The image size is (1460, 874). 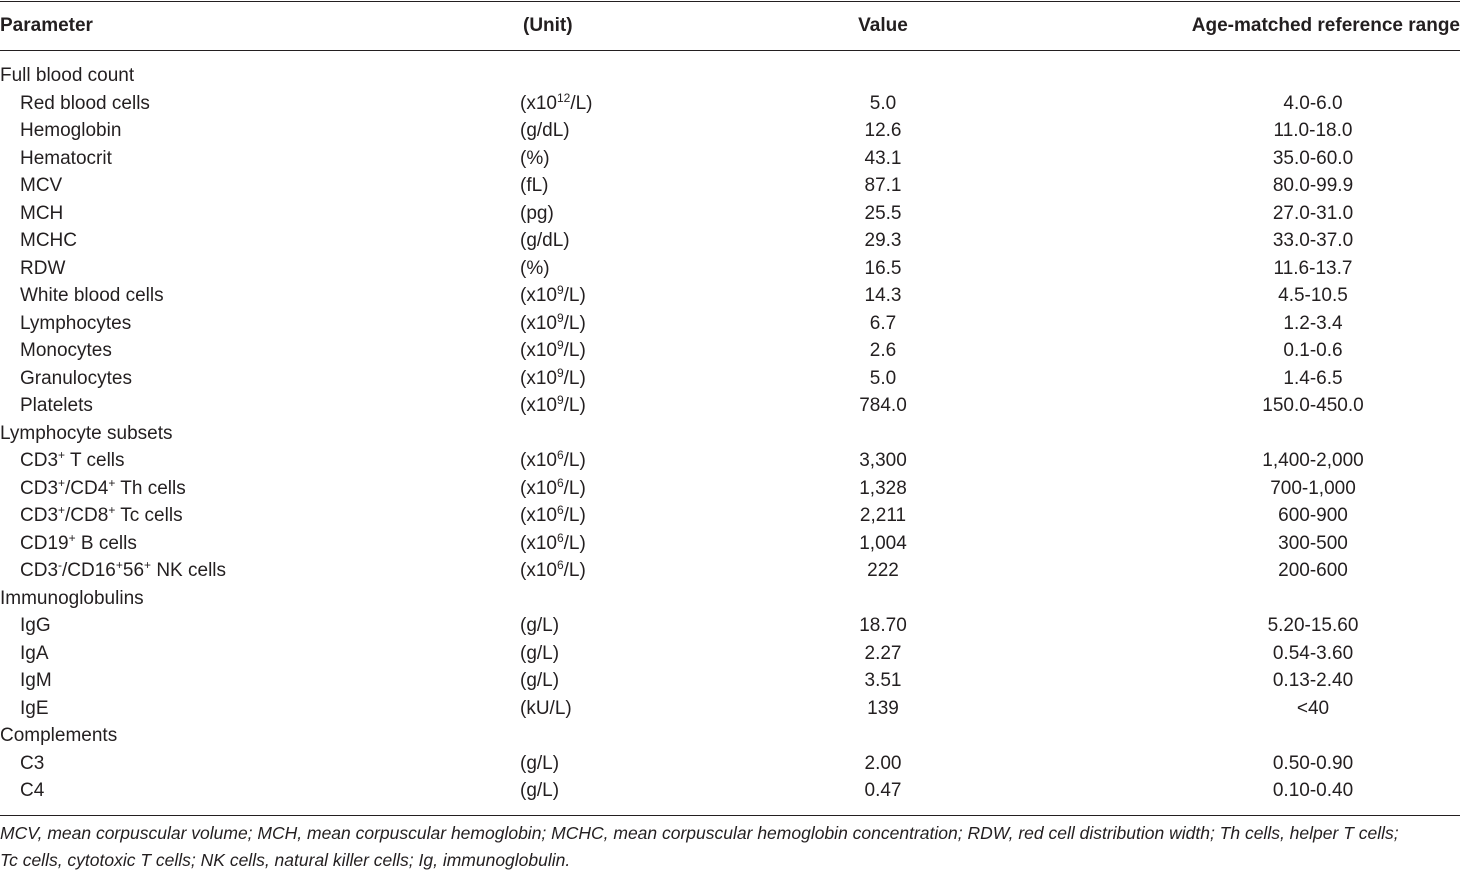 I want to click on value-cell: 18.70, so click(x=883, y=625).